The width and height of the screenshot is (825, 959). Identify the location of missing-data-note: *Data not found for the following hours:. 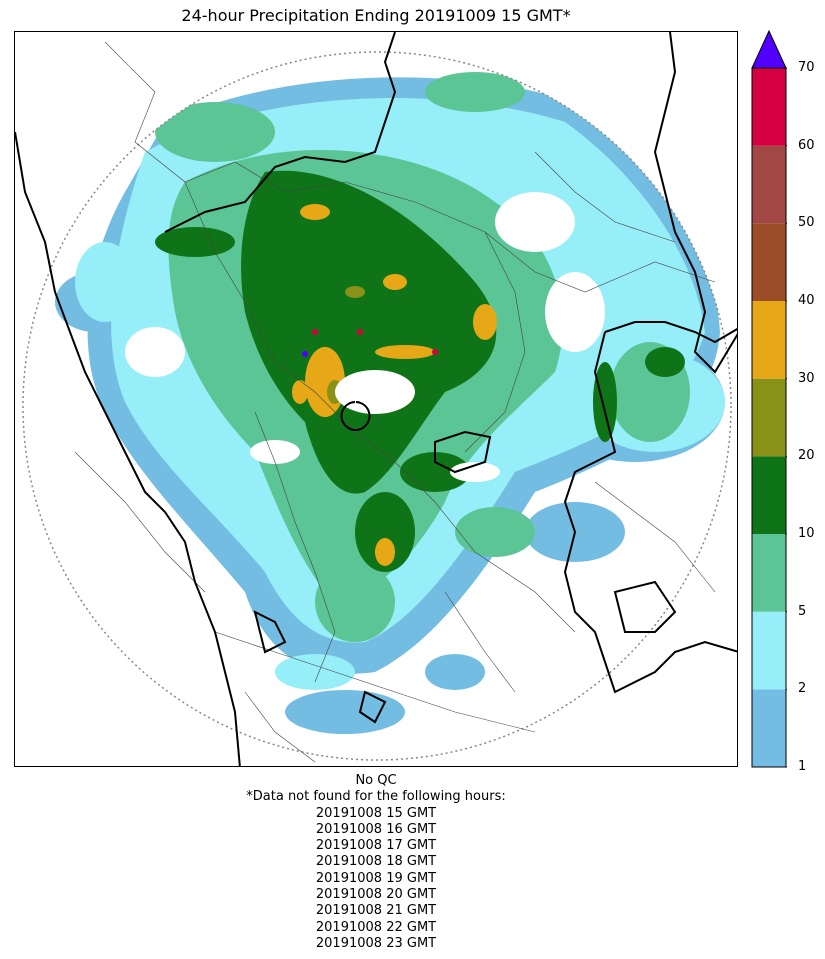
(376, 797).